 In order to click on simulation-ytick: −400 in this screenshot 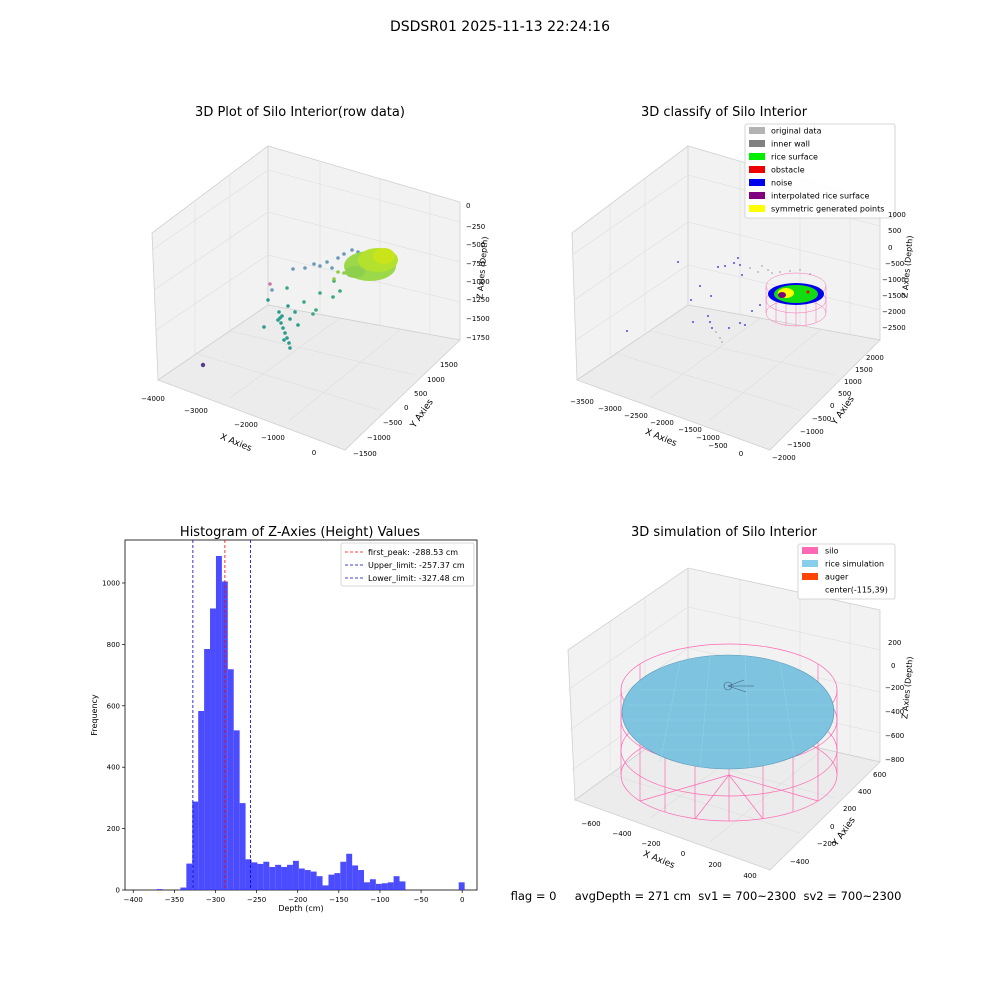, I will do `click(799, 862)`.